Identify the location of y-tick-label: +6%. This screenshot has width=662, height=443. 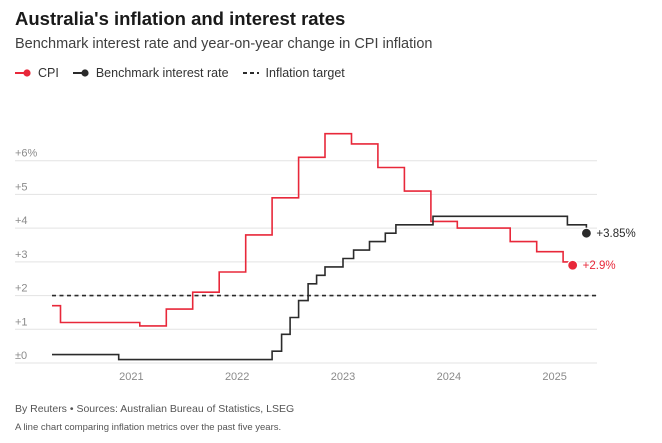
(26, 154).